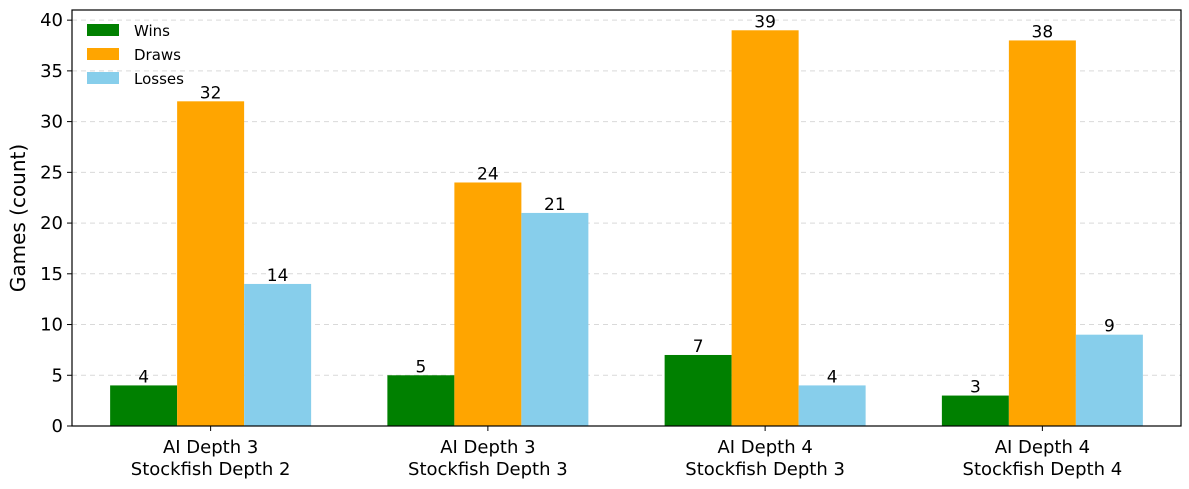  I want to click on bar-value-label: 14, so click(278, 276).